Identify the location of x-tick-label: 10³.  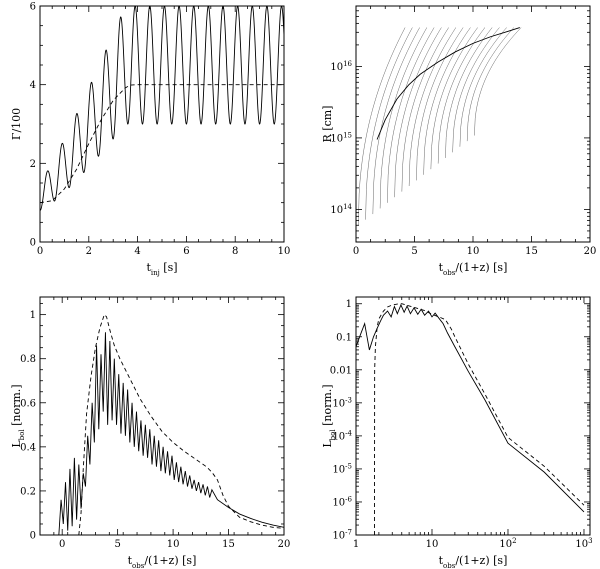
(583, 543).